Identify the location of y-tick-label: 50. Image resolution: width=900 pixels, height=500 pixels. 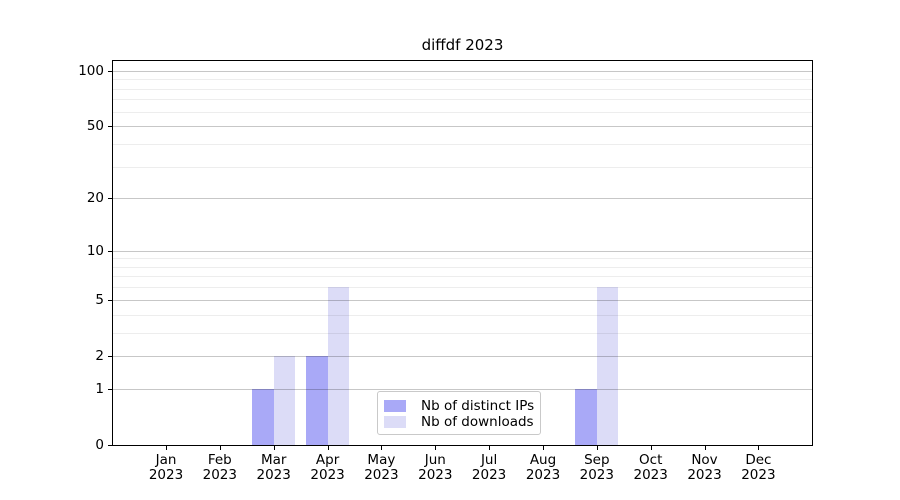
(95, 126).